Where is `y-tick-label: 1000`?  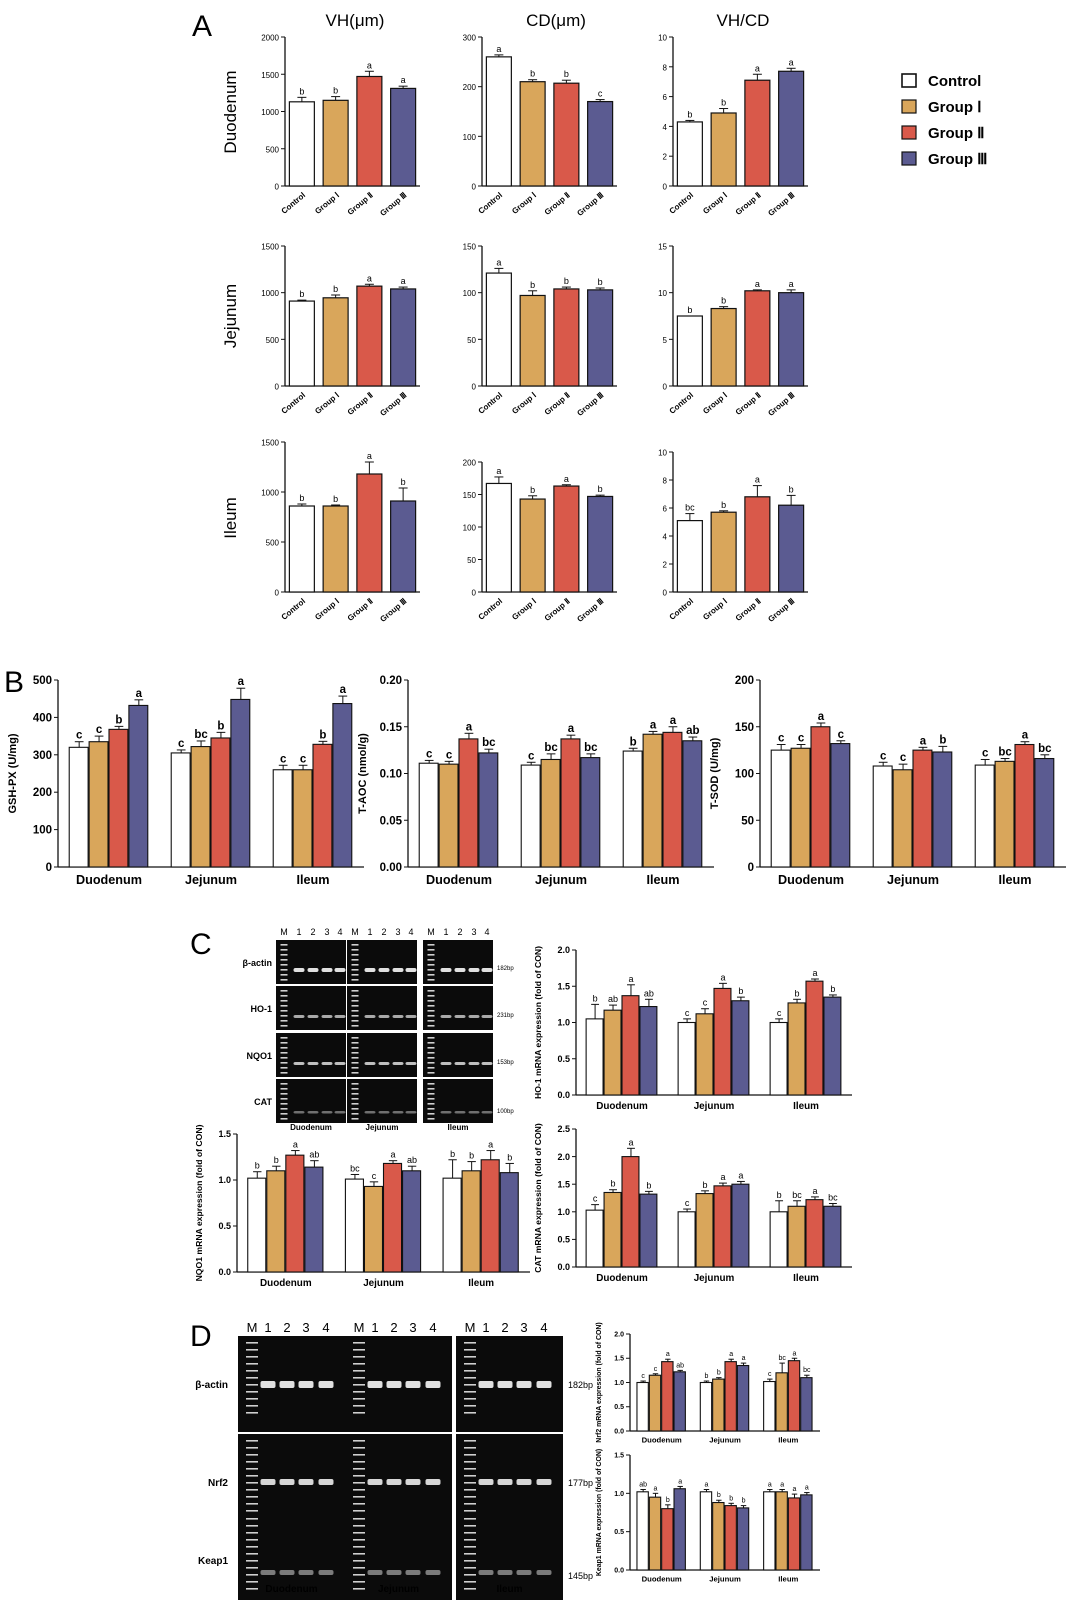 y-tick-label: 1000 is located at coordinates (270, 112).